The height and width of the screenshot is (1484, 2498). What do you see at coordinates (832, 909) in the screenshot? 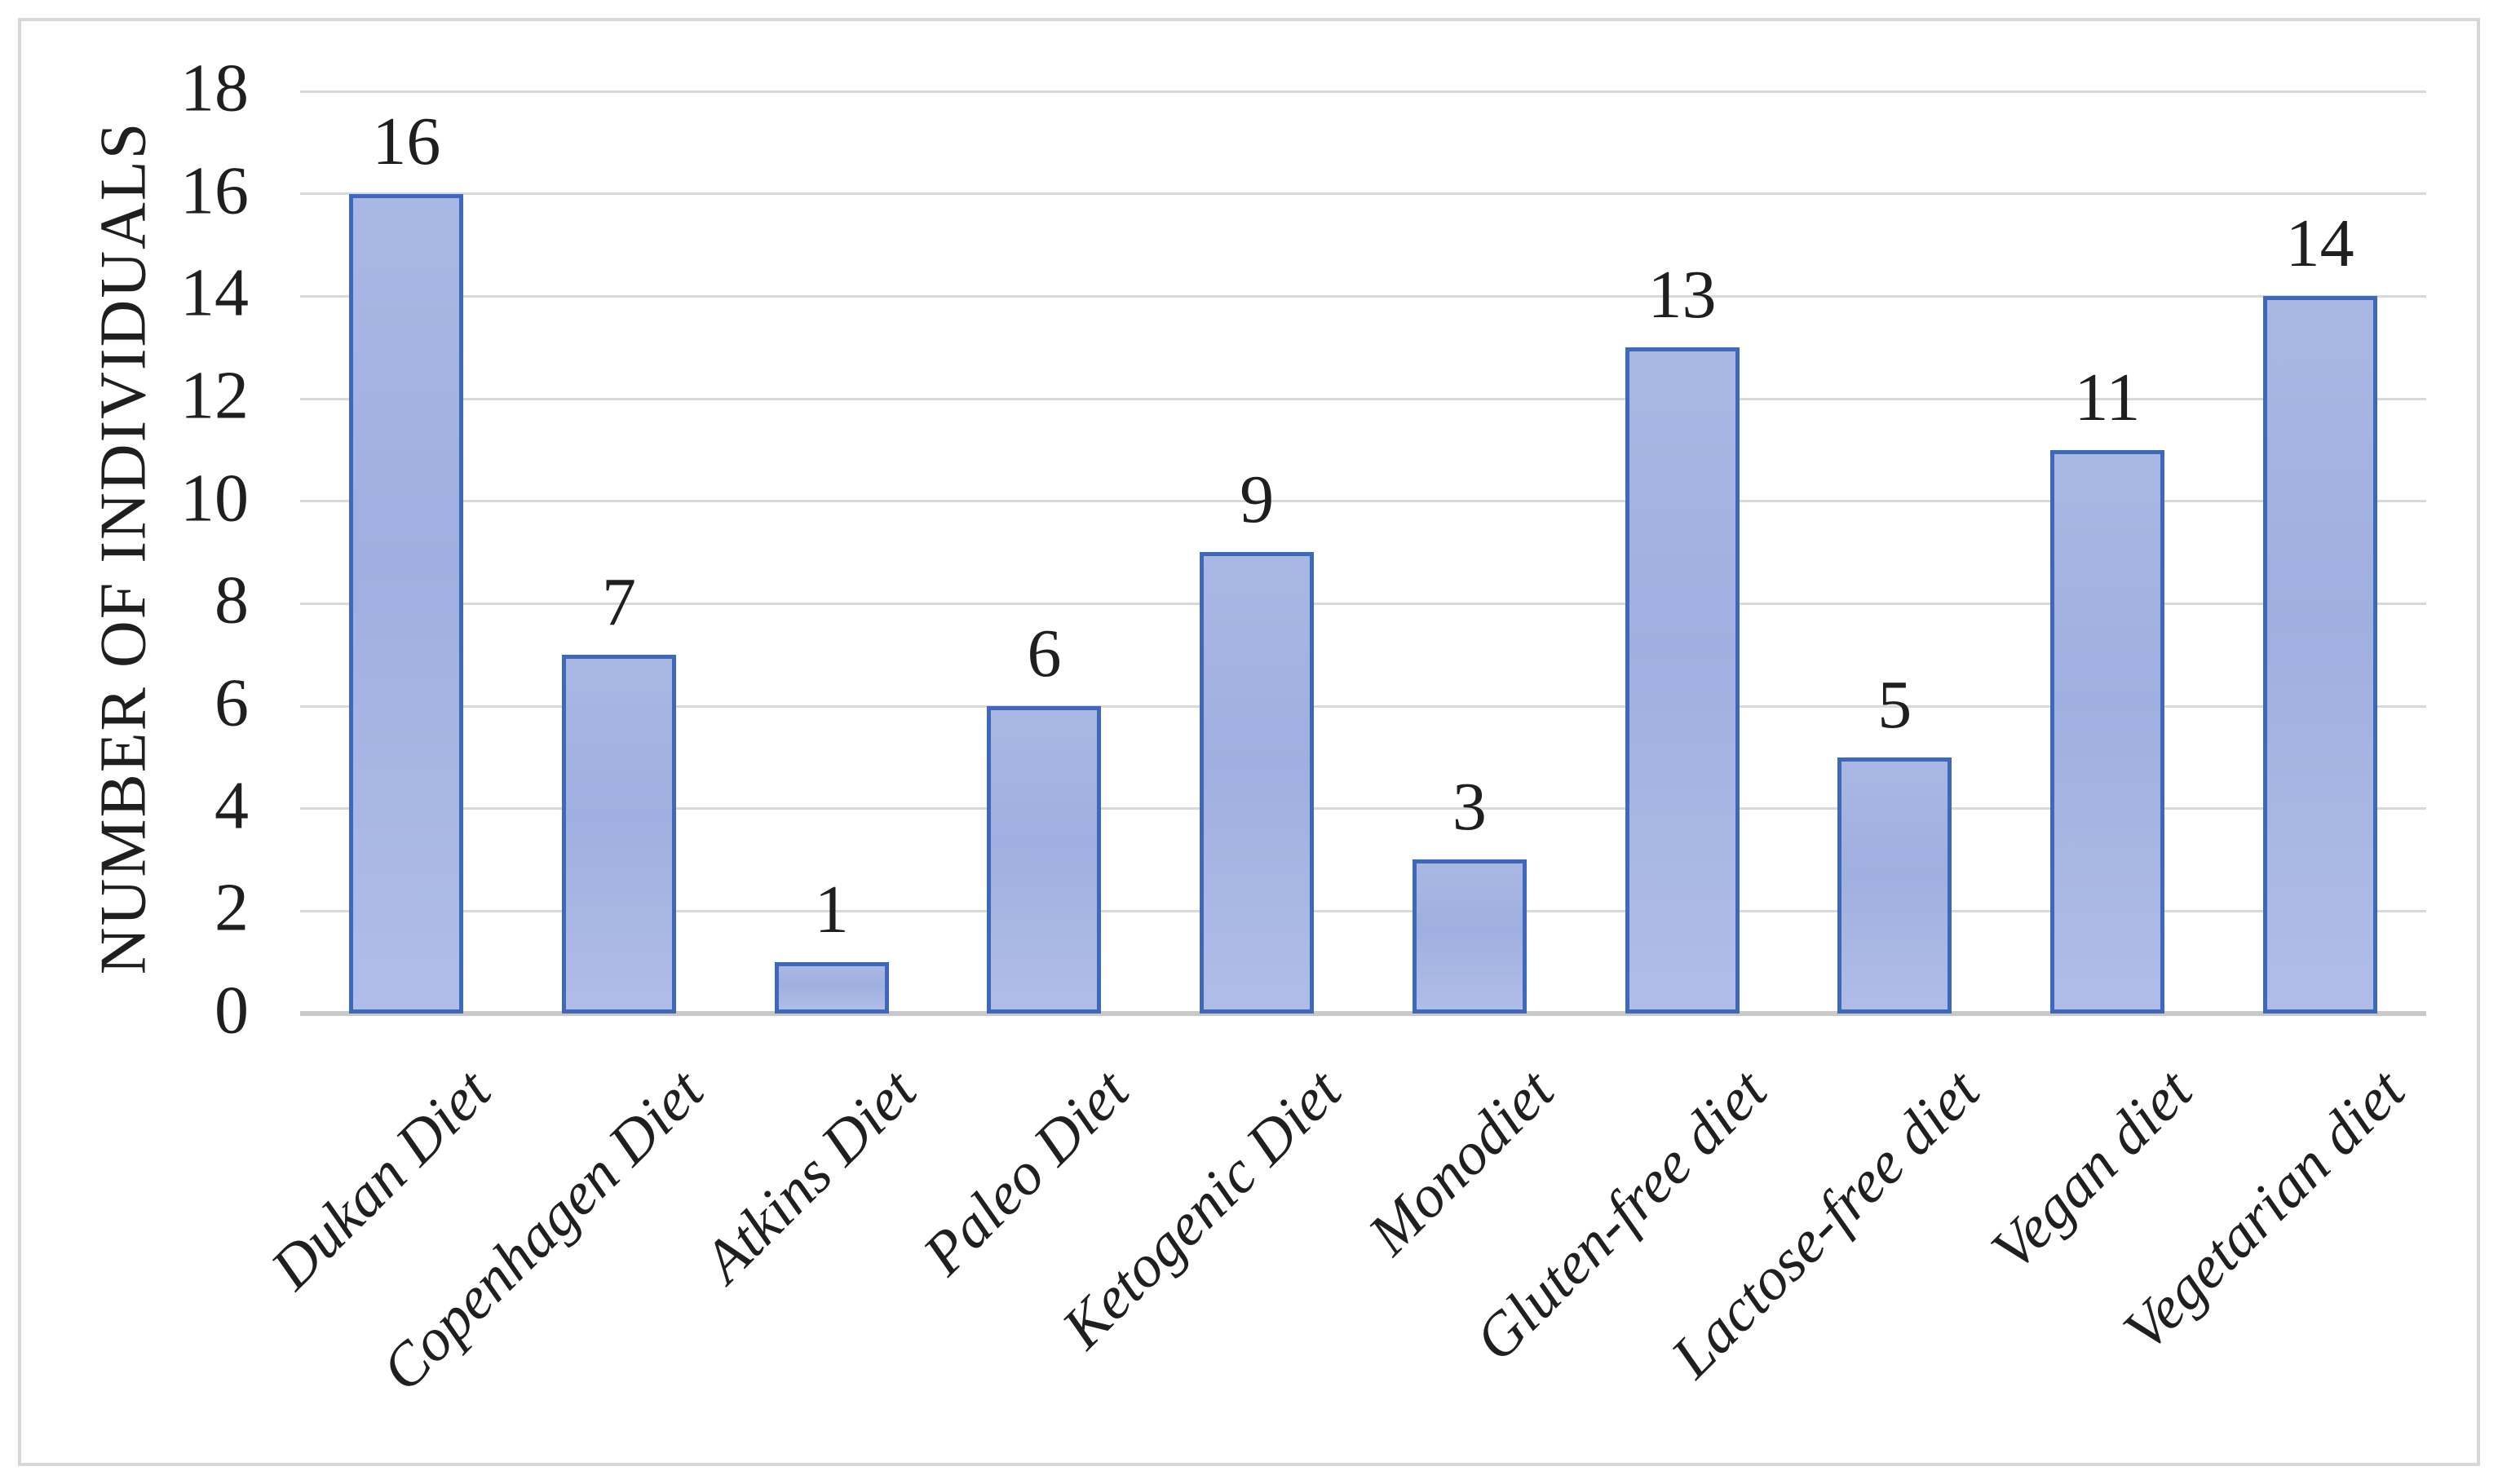
I see `bar-value-label: 1` at bounding box center [832, 909].